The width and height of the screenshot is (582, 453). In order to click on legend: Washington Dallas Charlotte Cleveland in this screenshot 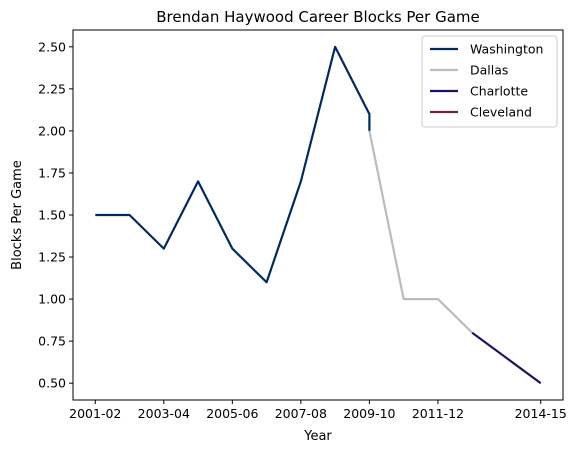, I will do `click(489, 81)`.